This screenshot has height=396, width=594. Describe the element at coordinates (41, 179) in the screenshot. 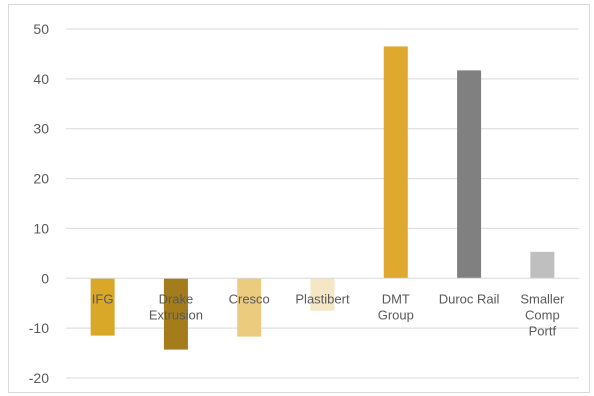

I see `y-tick-label: 20` at that location.